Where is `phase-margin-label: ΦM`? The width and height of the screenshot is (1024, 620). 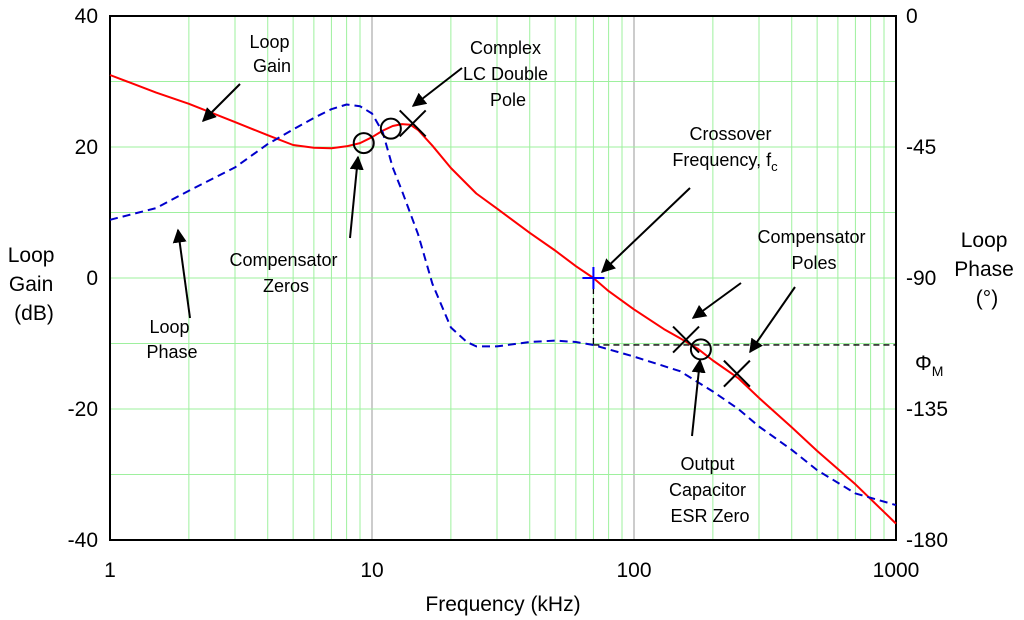 phase-margin-label: ΦM is located at coordinates (929, 365).